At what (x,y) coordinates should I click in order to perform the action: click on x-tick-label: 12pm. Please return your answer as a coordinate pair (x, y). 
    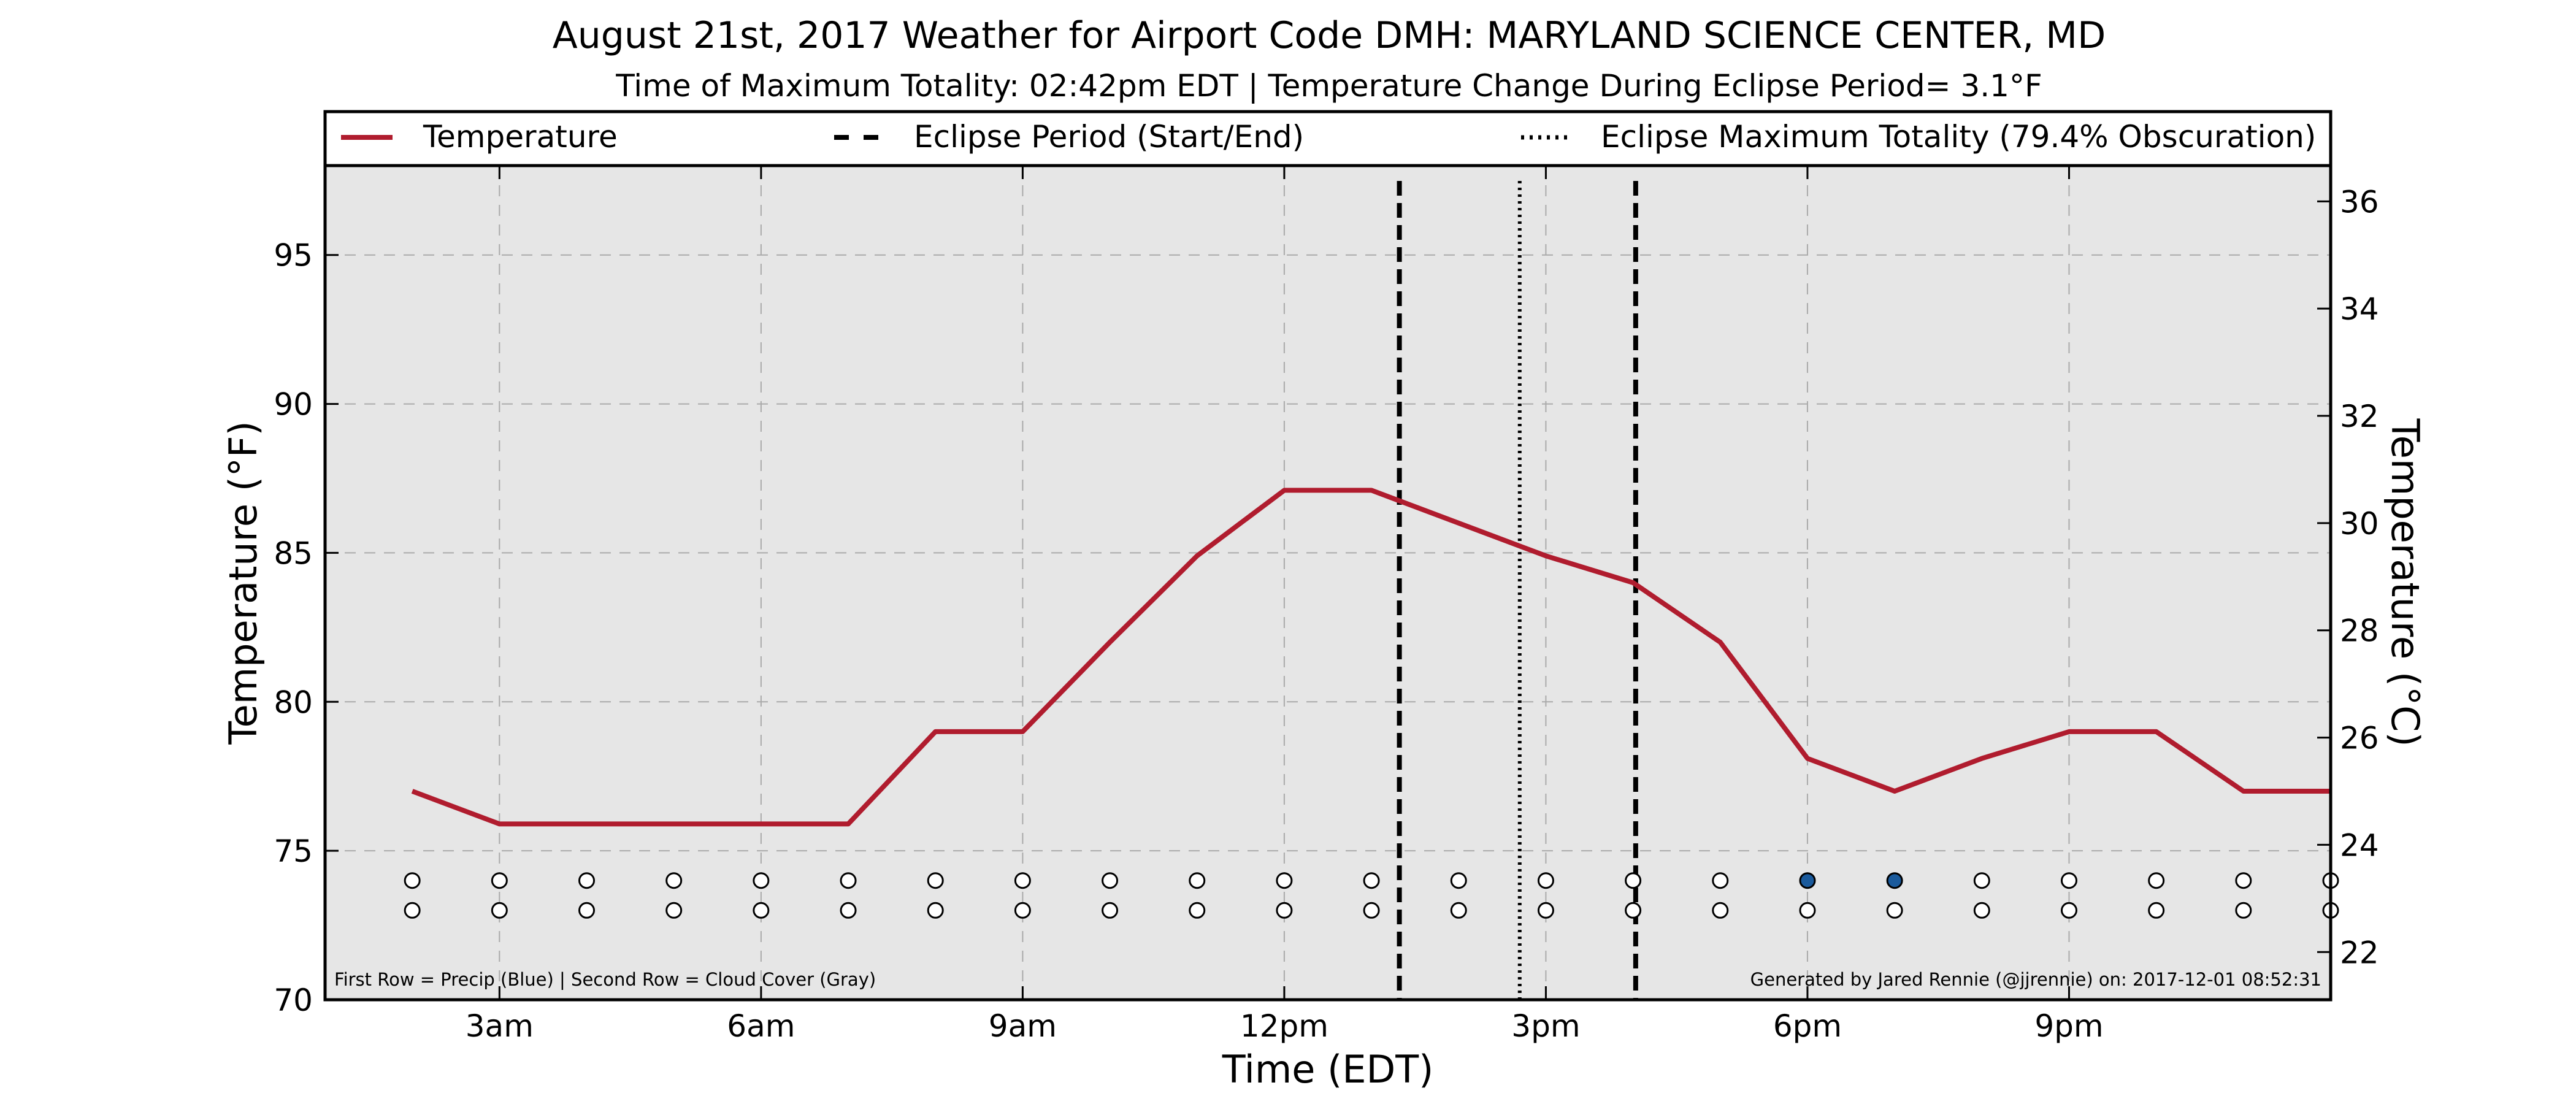
    Looking at the image, I should click on (1284, 1026).